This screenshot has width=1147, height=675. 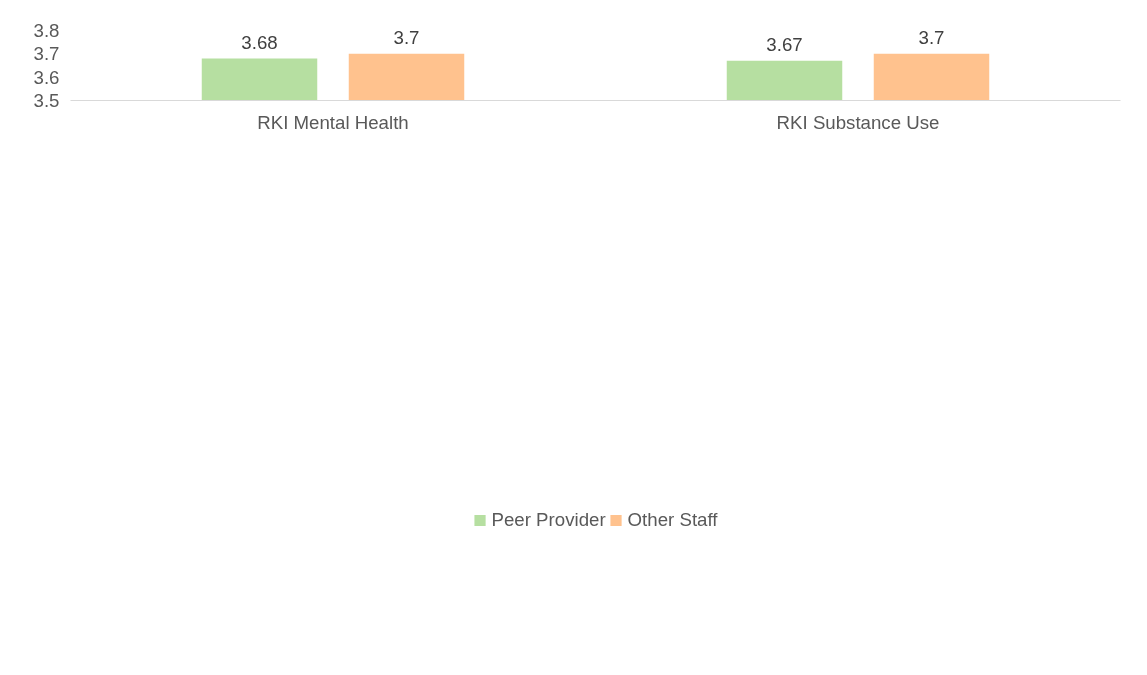 I want to click on y-tick-label: 3.5, so click(x=46, y=100).